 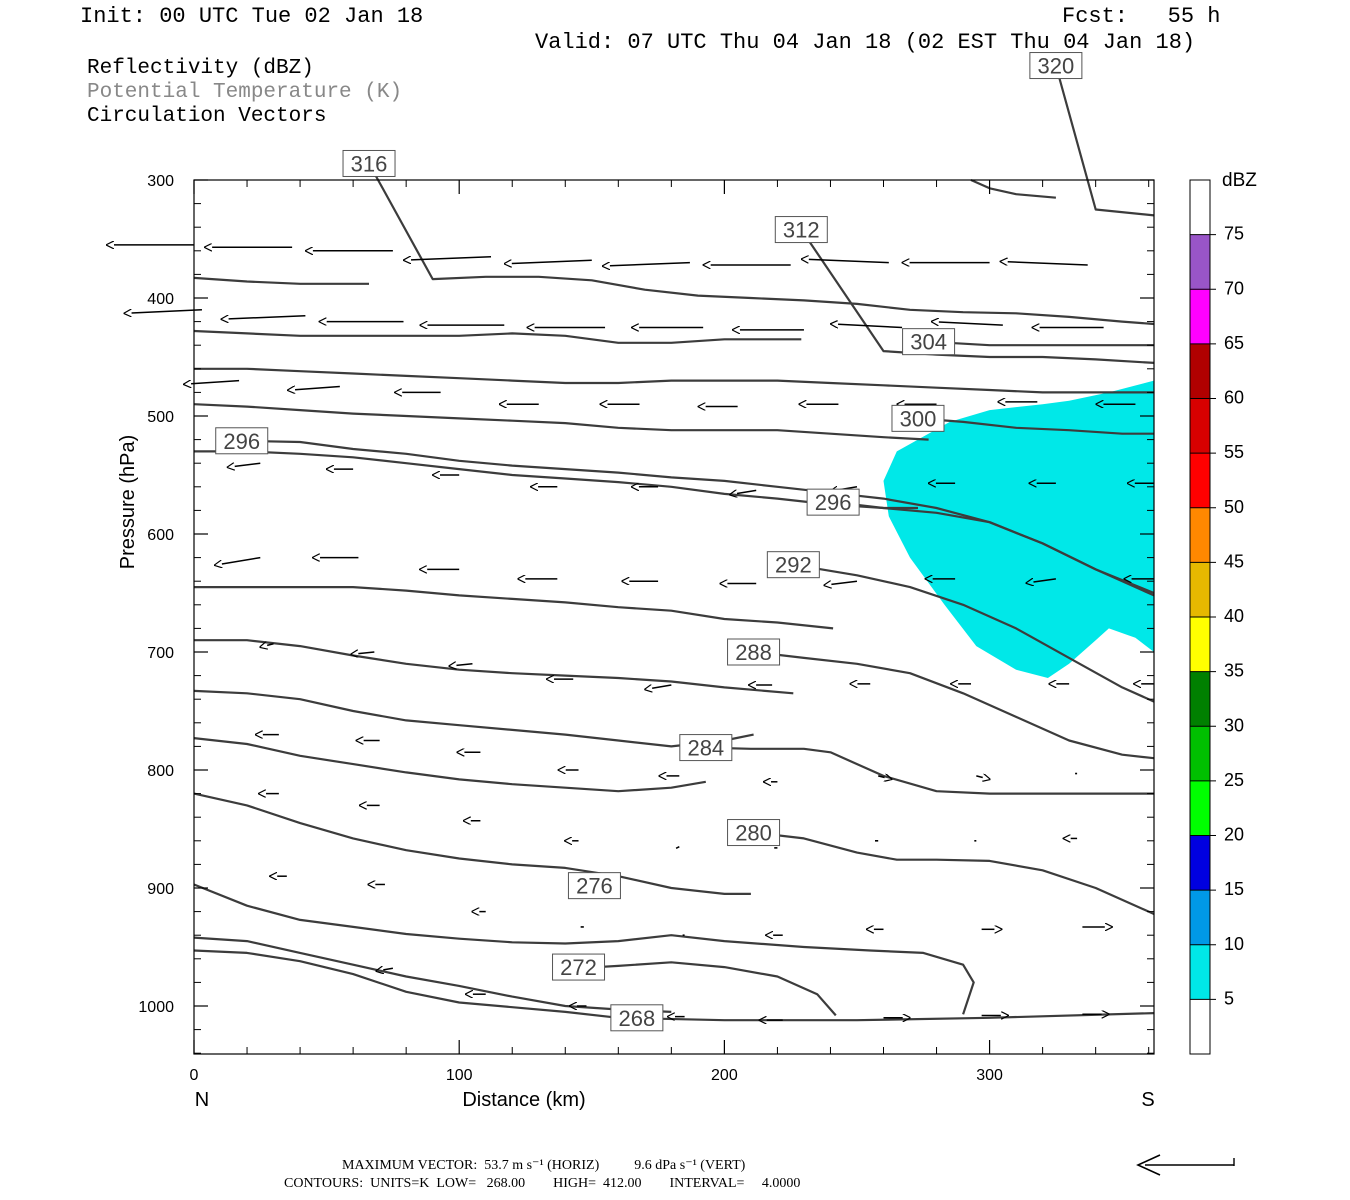 What do you see at coordinates (1141, 16) in the screenshot?
I see `forecast-hour: Fcst: 55 h` at bounding box center [1141, 16].